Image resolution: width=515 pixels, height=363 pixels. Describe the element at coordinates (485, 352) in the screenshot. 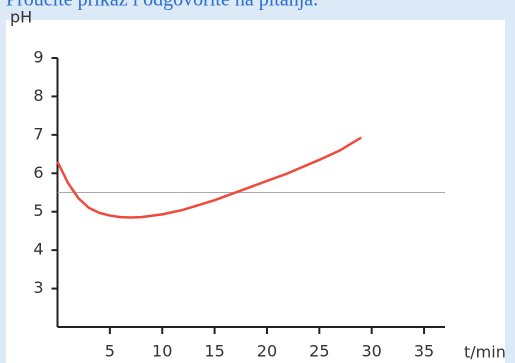

I see `x-axis-label: t/min` at that location.